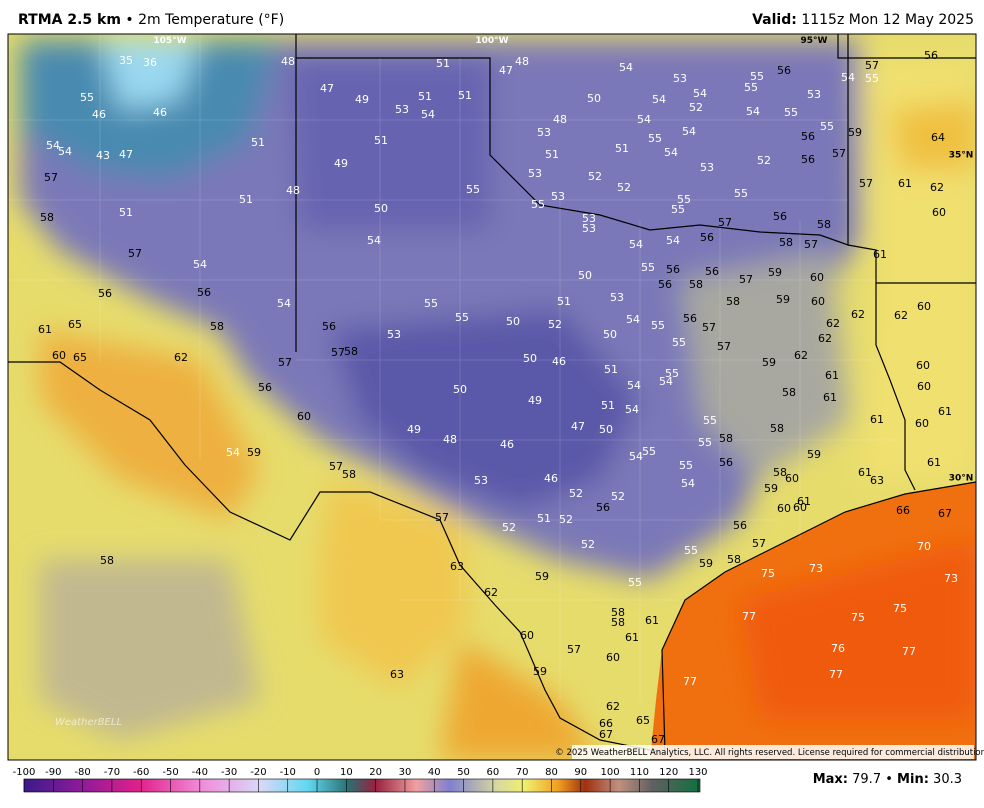 This screenshot has width=984, height=808. What do you see at coordinates (639, 772) in the screenshot?
I see `colorbar-tick-label: 110` at bounding box center [639, 772].